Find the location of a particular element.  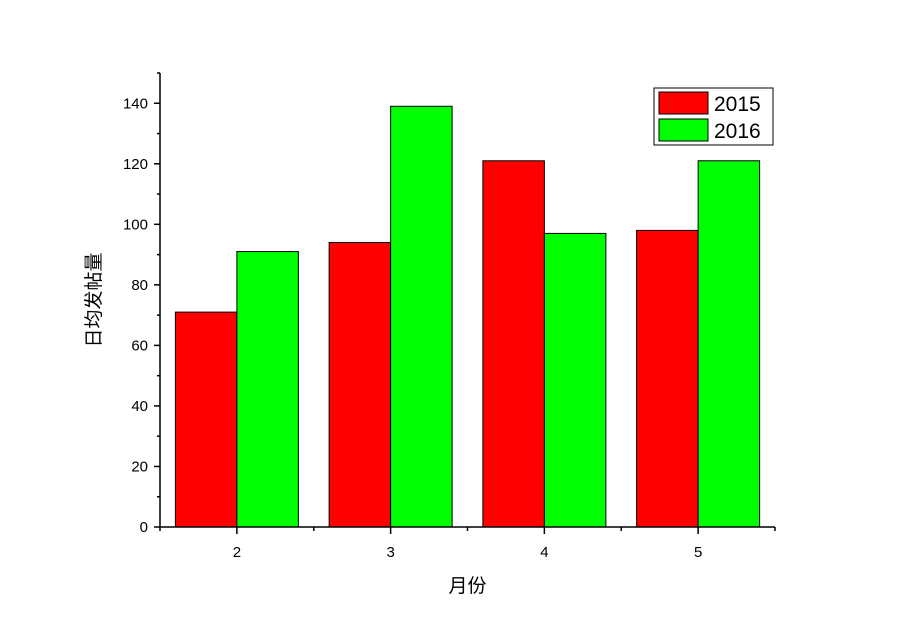

x-tick-label: 4 is located at coordinates (544, 552).